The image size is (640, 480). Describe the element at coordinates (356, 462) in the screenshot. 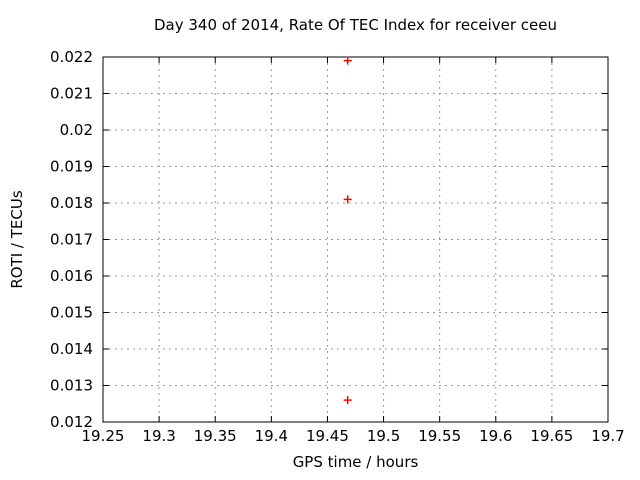

I see `x-axis-label: GPS time / hours` at that location.